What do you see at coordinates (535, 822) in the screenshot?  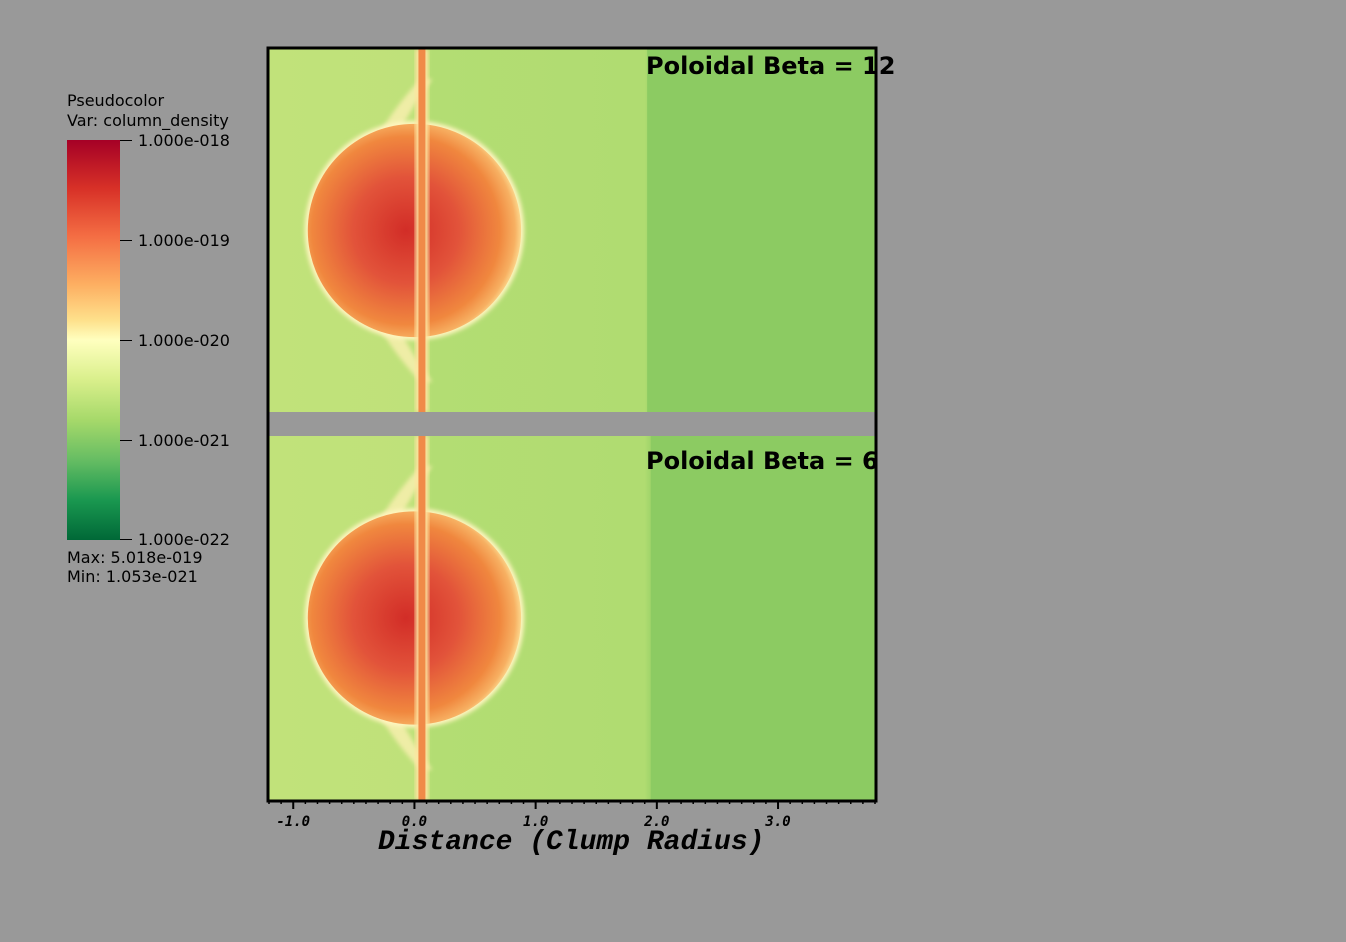 I see `x-tick-label: 1.0` at bounding box center [535, 822].